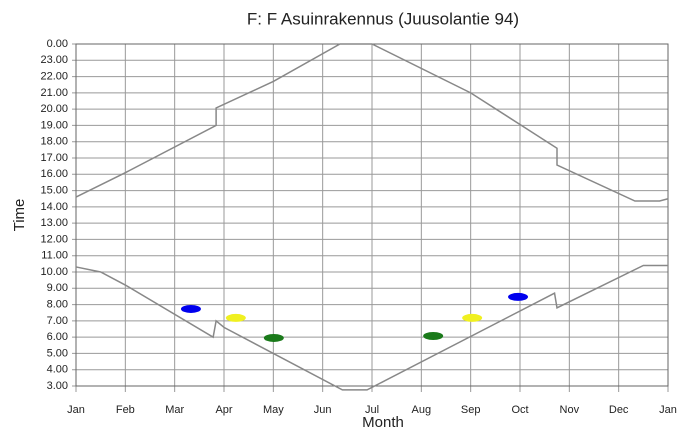 Image resolution: width=691 pixels, height=437 pixels. Describe the element at coordinates (174, 410) in the screenshot. I see `x-tick-label: Mar` at that location.